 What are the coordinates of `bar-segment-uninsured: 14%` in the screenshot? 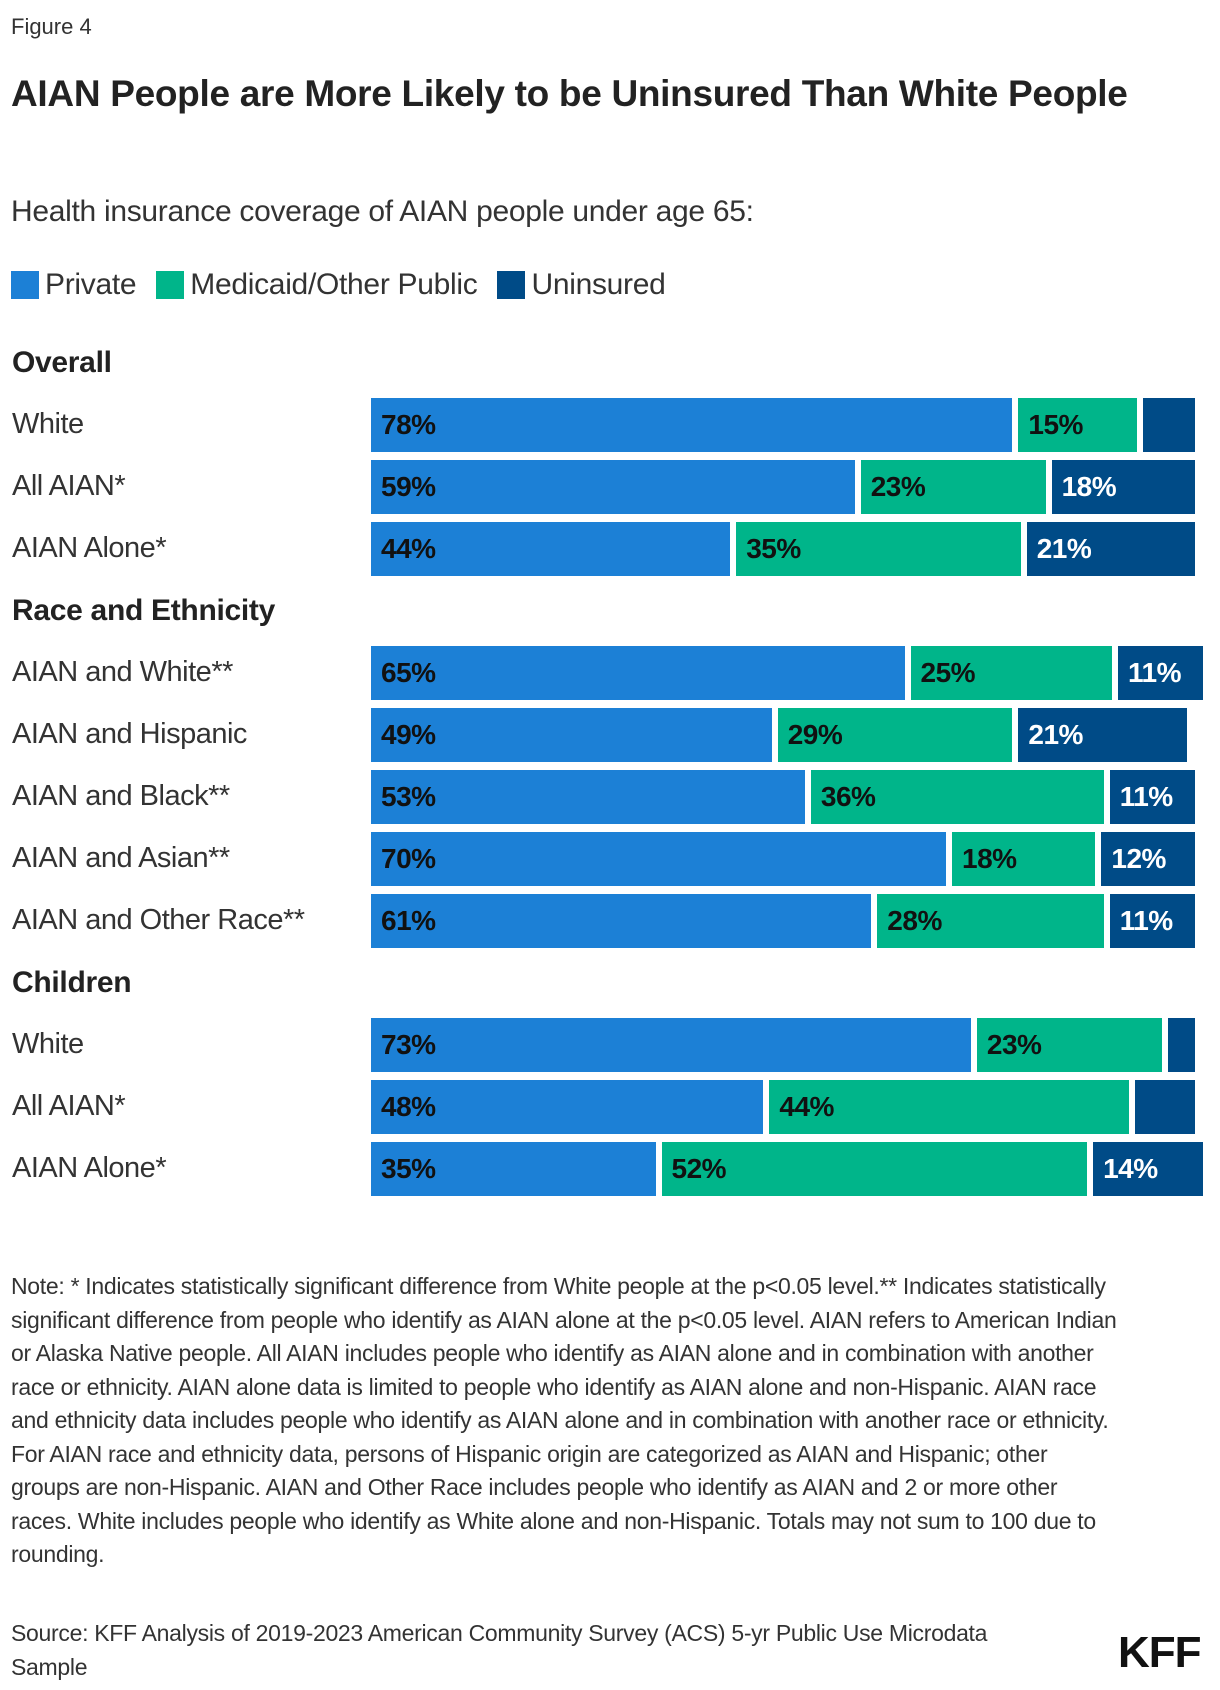 It's located at (1148, 1169).